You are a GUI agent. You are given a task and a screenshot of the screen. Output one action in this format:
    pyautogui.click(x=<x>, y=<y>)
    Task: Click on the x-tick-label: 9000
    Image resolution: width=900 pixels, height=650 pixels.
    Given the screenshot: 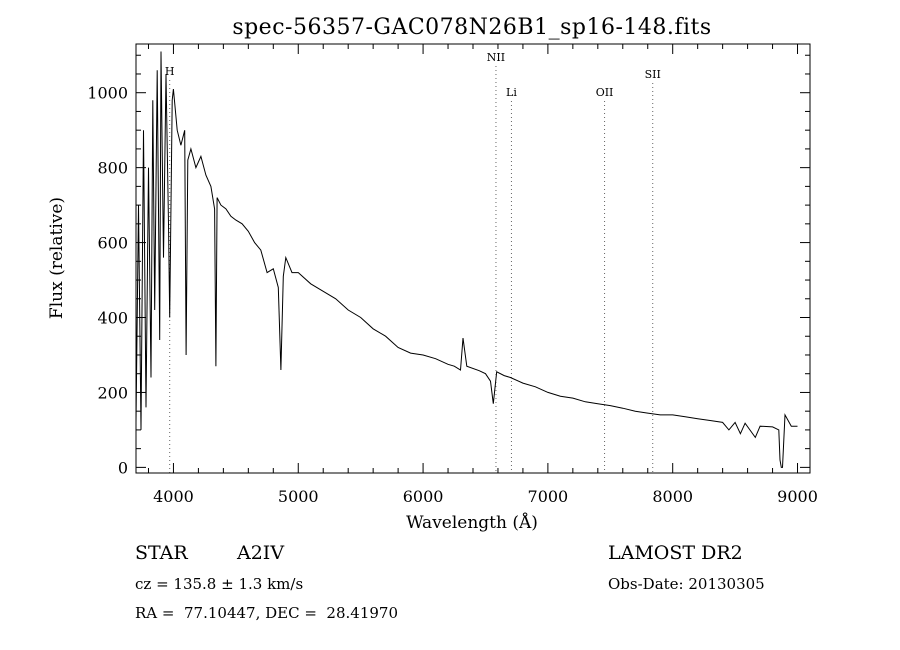 What is the action you would take?
    pyautogui.click(x=797, y=496)
    